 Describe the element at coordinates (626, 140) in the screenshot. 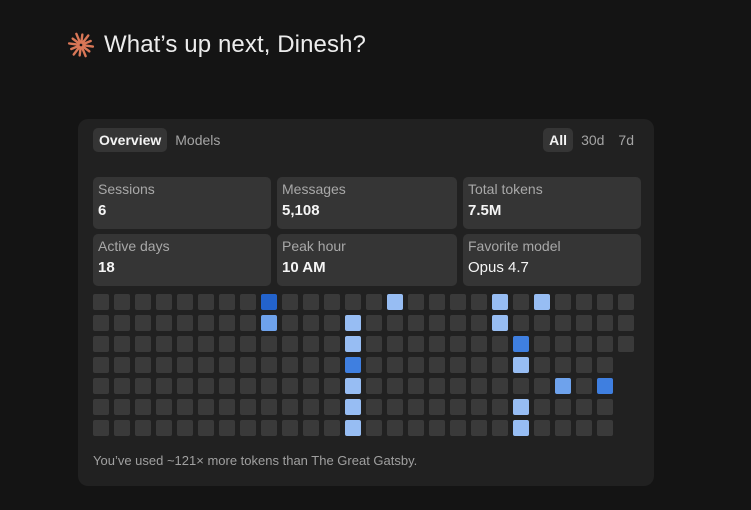

I see `range-7d: 7d` at that location.